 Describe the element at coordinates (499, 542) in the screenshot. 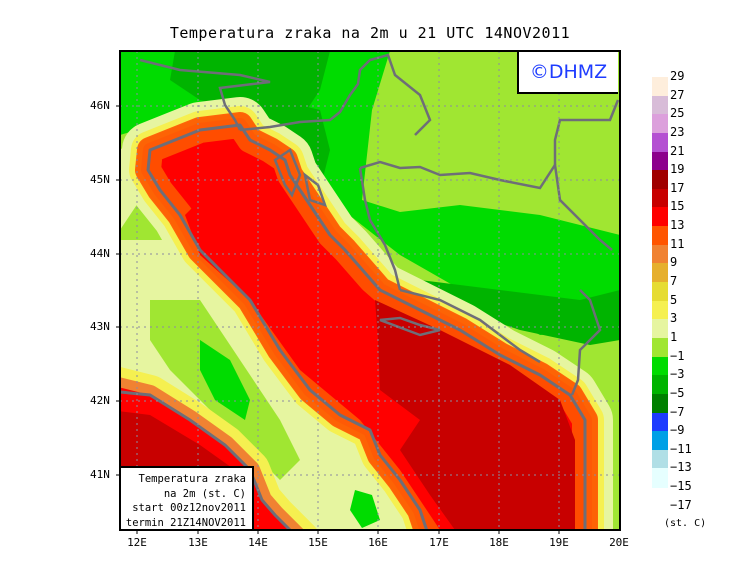

I see `lon-label: 18E` at that location.